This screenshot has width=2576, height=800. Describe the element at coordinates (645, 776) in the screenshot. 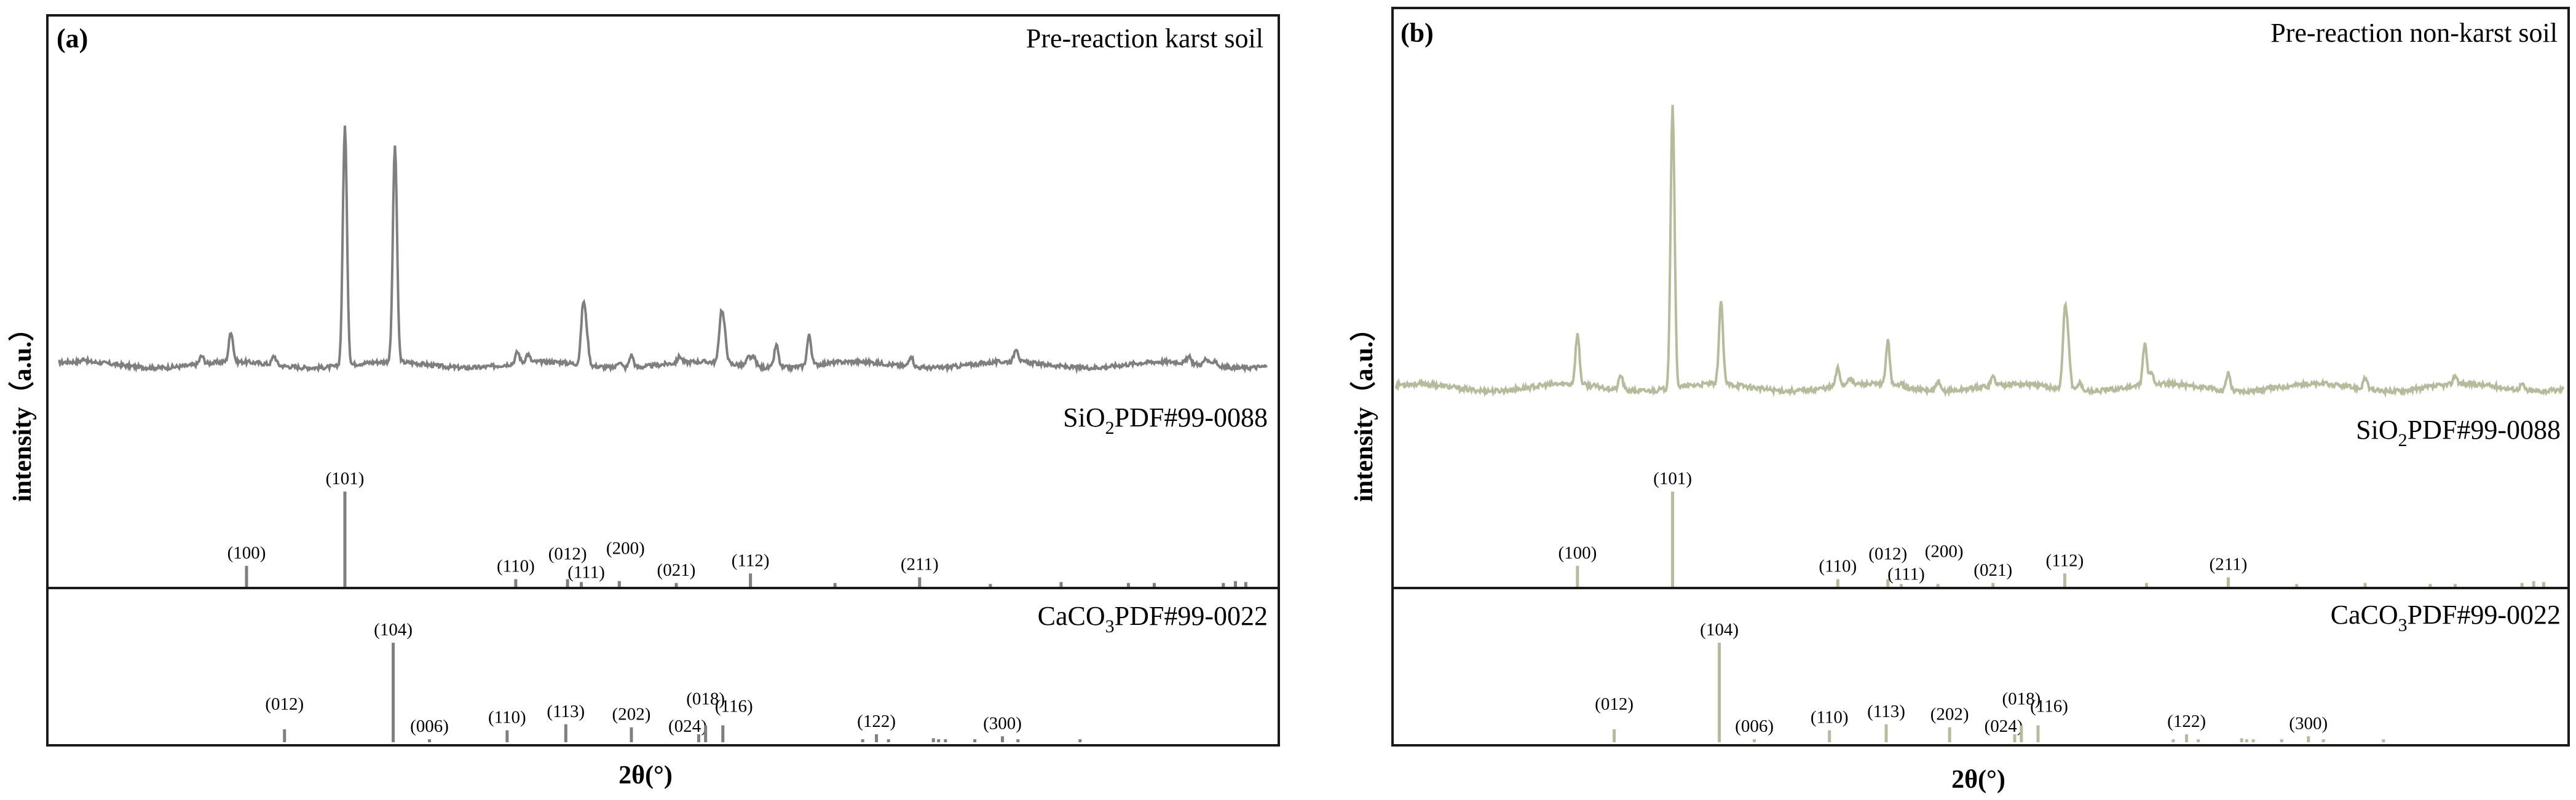

I see `panel-a-xlabel: 2θ(°)` at that location.